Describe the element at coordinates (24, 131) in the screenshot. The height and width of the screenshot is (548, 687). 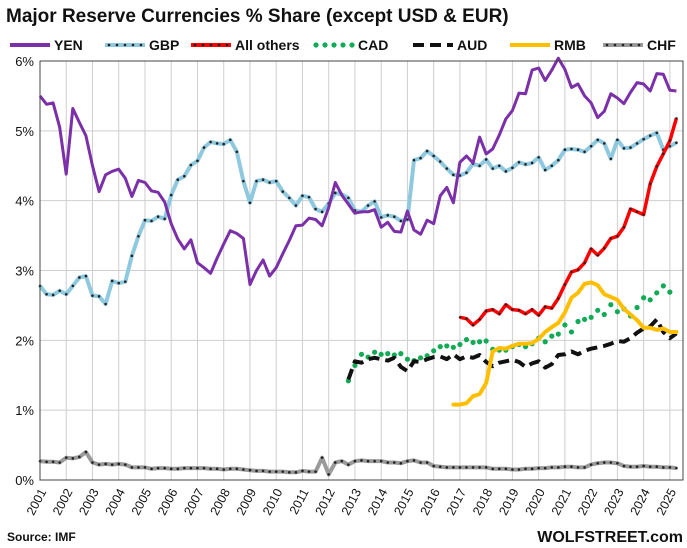
I see `y-tick-label: 5%` at that location.